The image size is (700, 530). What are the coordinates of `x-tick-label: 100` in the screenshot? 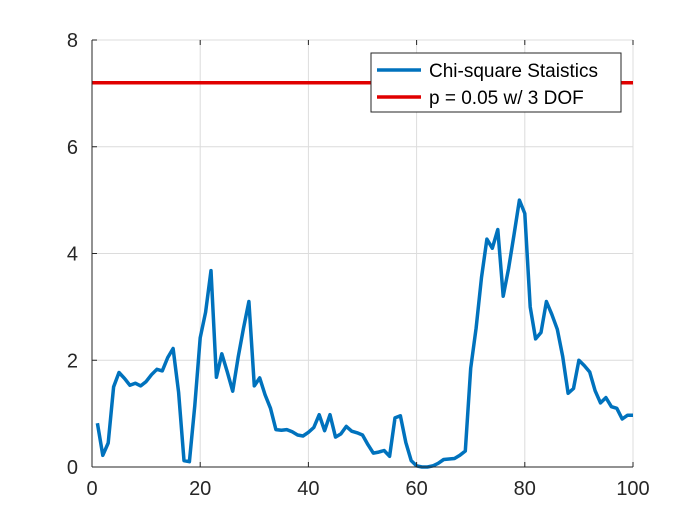 It's located at (632, 489).